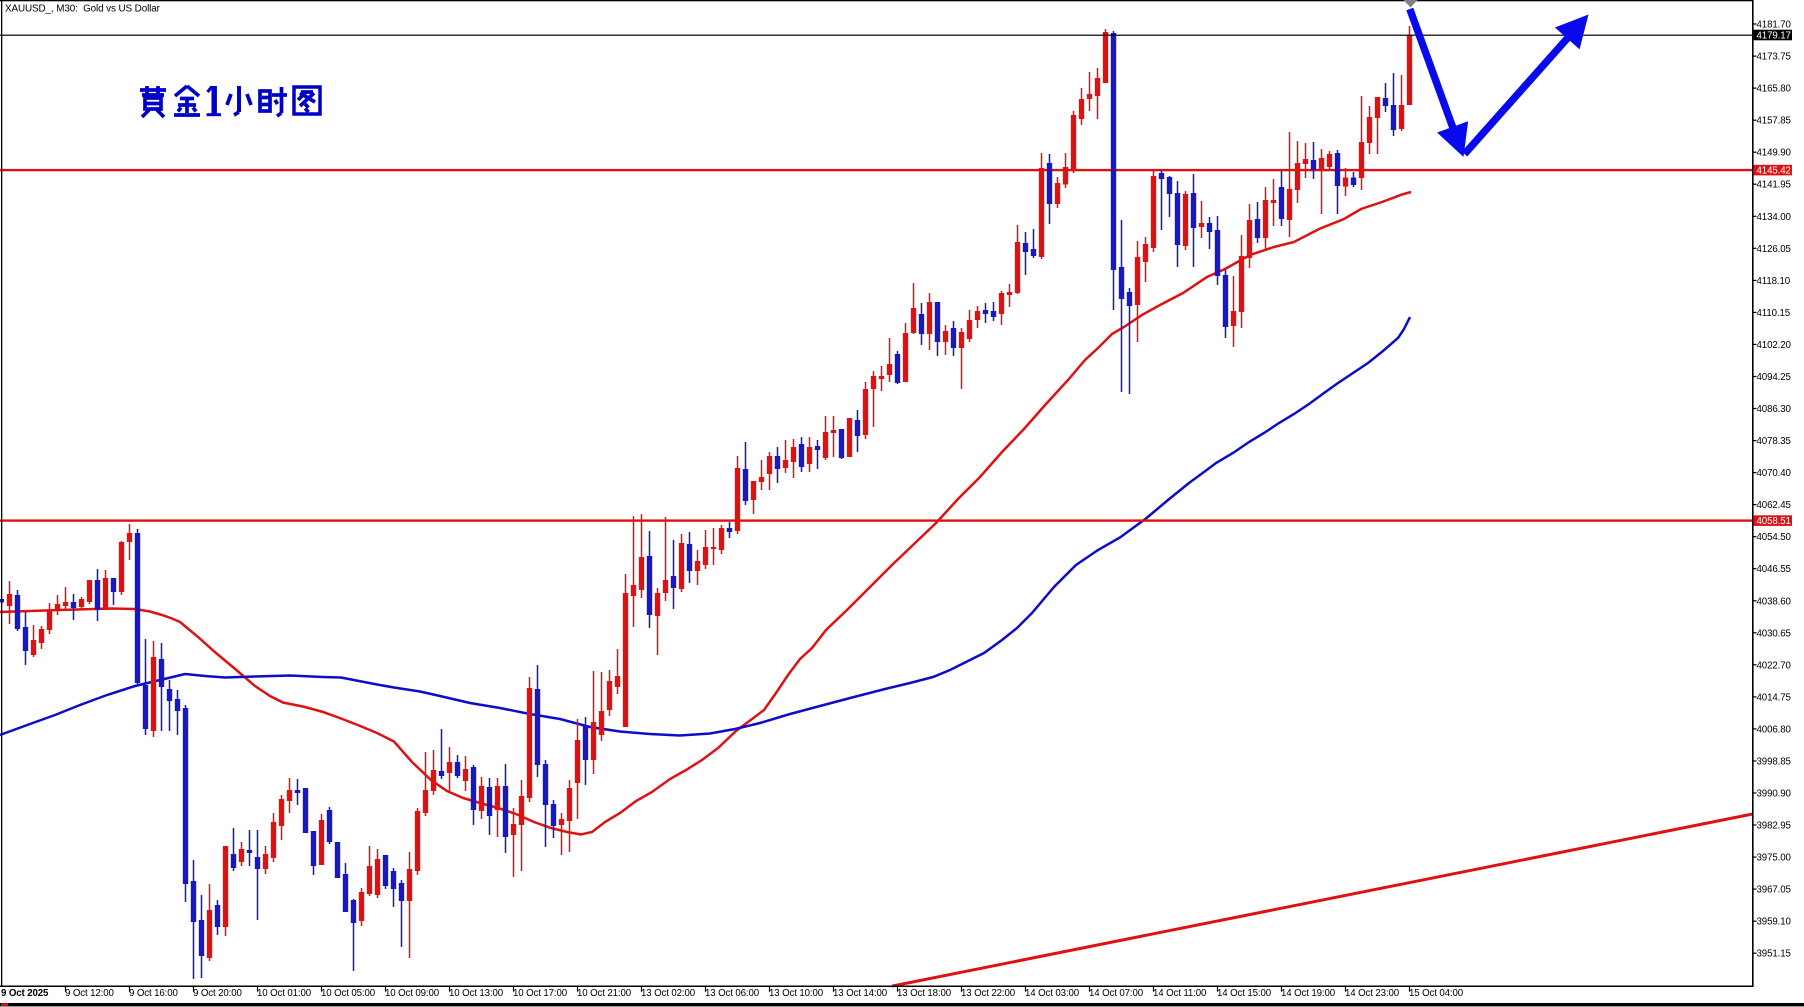  What do you see at coordinates (1774, 505) in the screenshot?
I see `svg-text: 4062.45` at bounding box center [1774, 505].